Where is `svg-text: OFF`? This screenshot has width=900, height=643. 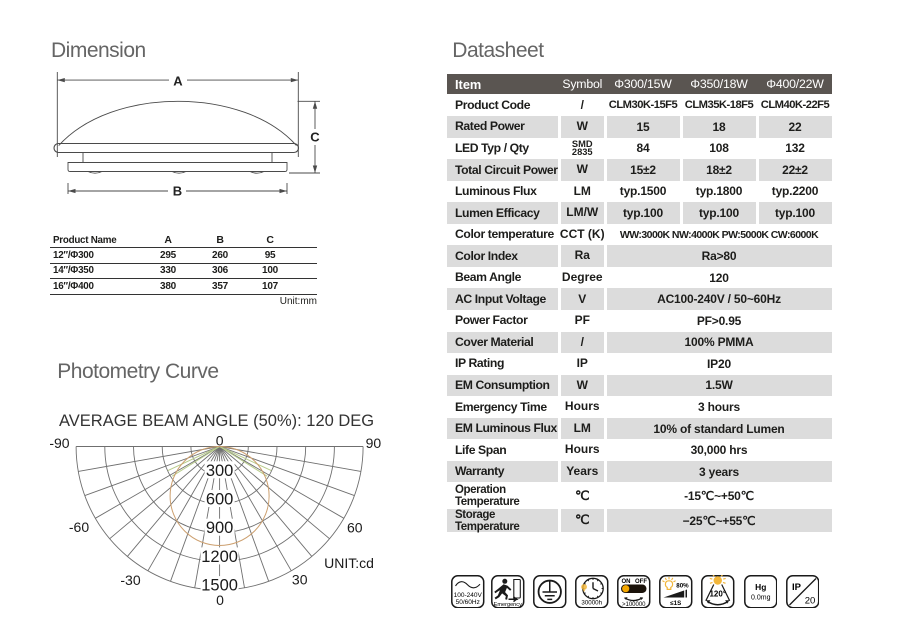
svg-text: OFF is located at coordinates (641, 582).